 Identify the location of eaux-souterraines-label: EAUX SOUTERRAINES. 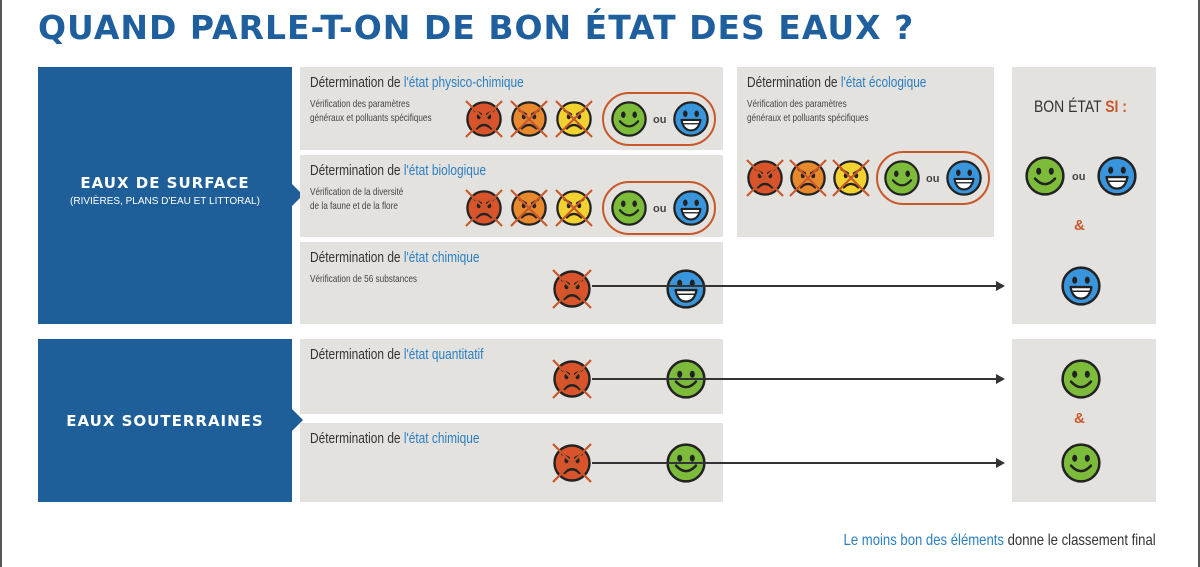
(165, 421).